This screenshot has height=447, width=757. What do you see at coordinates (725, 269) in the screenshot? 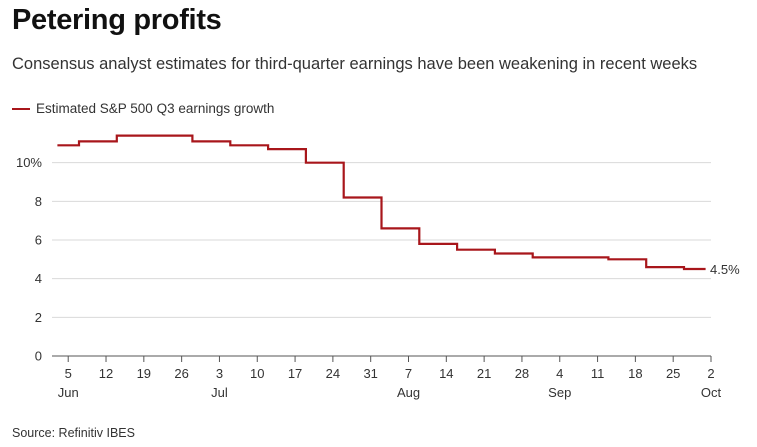
I see `end-value-label: 4.5%` at bounding box center [725, 269].